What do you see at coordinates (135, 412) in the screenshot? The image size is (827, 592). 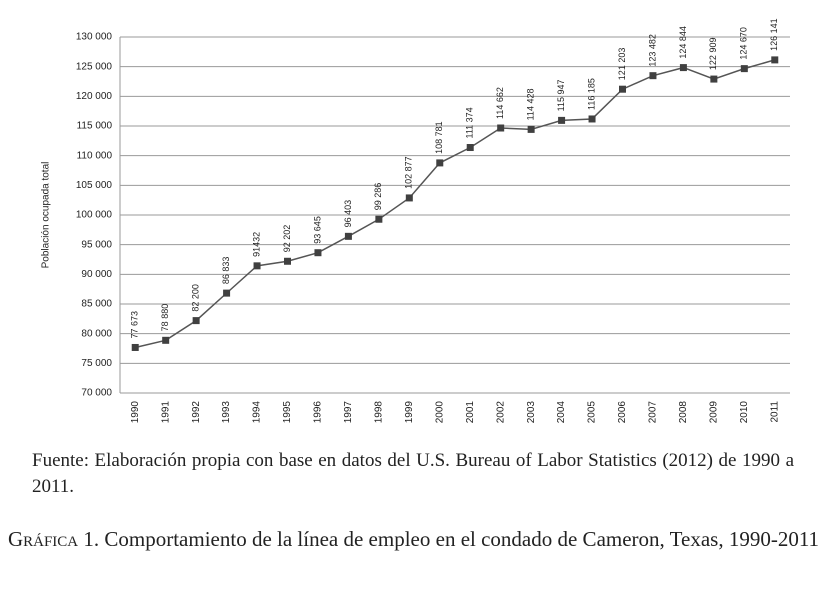 I see `x-tick-label: 1990` at bounding box center [135, 412].